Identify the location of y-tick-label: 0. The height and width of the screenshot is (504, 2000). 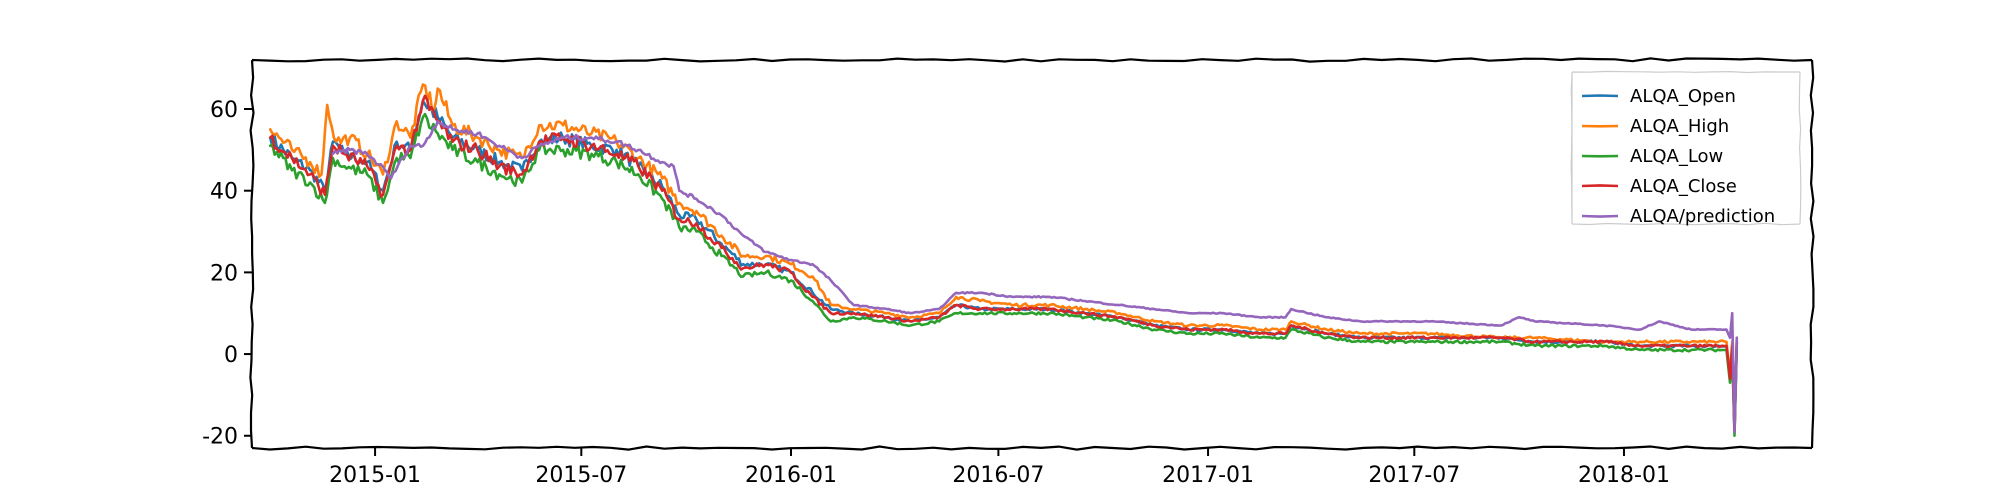
(231, 355).